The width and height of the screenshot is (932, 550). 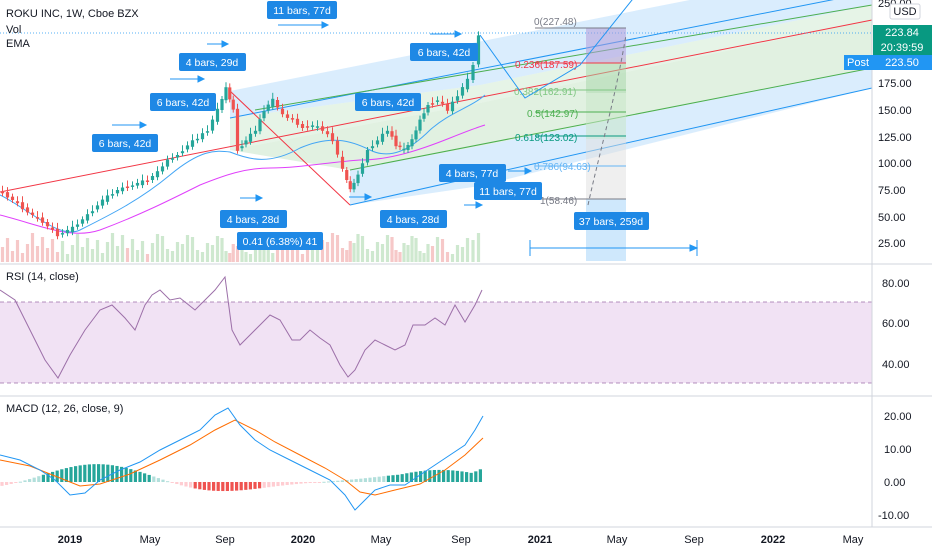 I want to click on label-11-bars-77d-top: 11 bars, 77d, so click(x=302, y=10).